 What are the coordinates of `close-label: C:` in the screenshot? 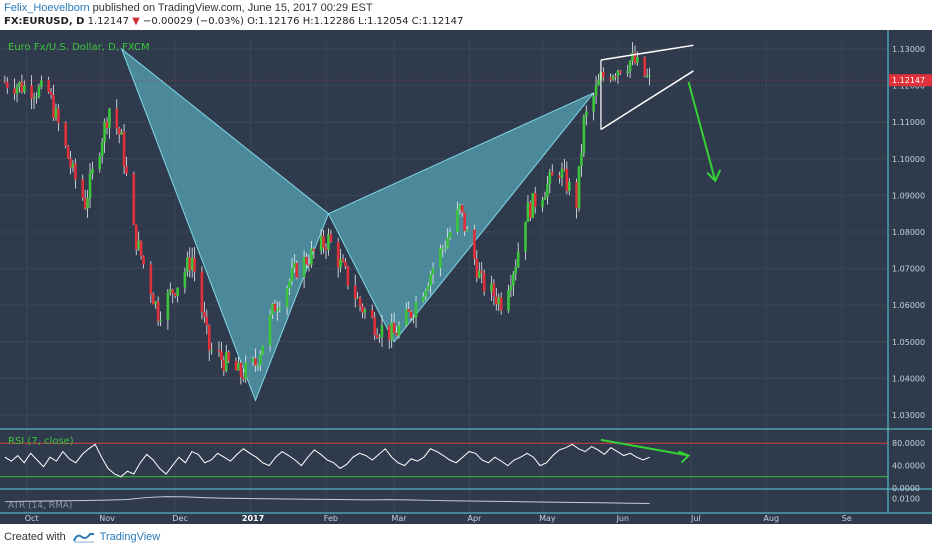 It's located at (416, 21).